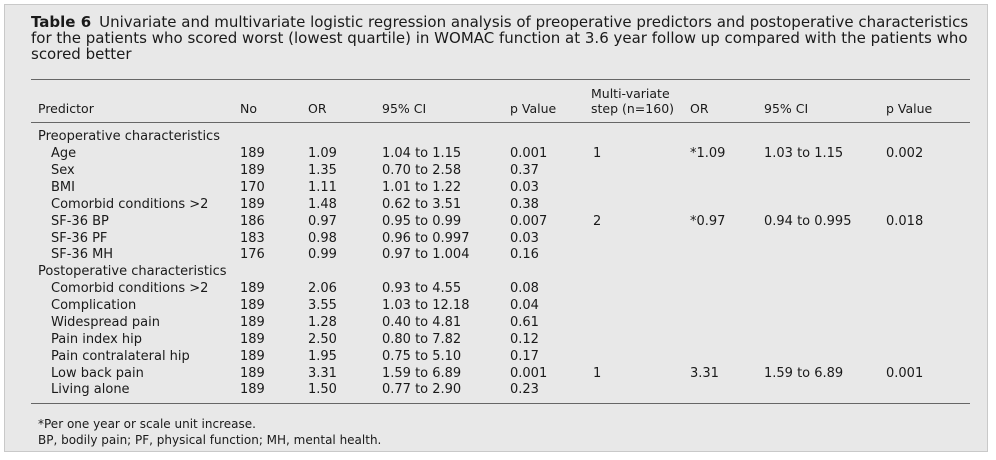 This screenshot has width=996, height=460. Describe the element at coordinates (633, 108) in the screenshot. I see `col-header-step-line2: step (n=160)` at that location.